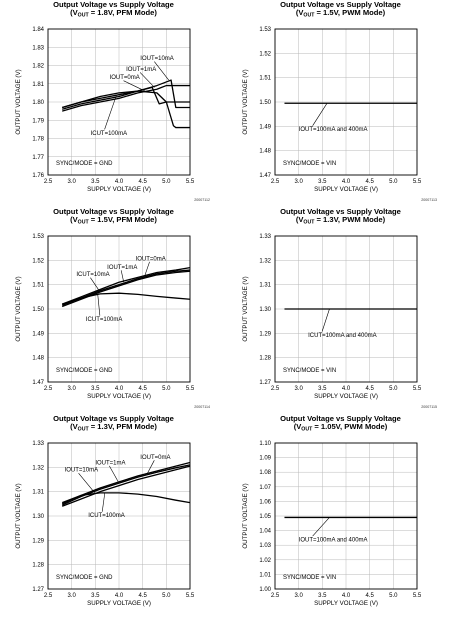  I want to click on y-tick-label: 1.51, so click(265, 79).